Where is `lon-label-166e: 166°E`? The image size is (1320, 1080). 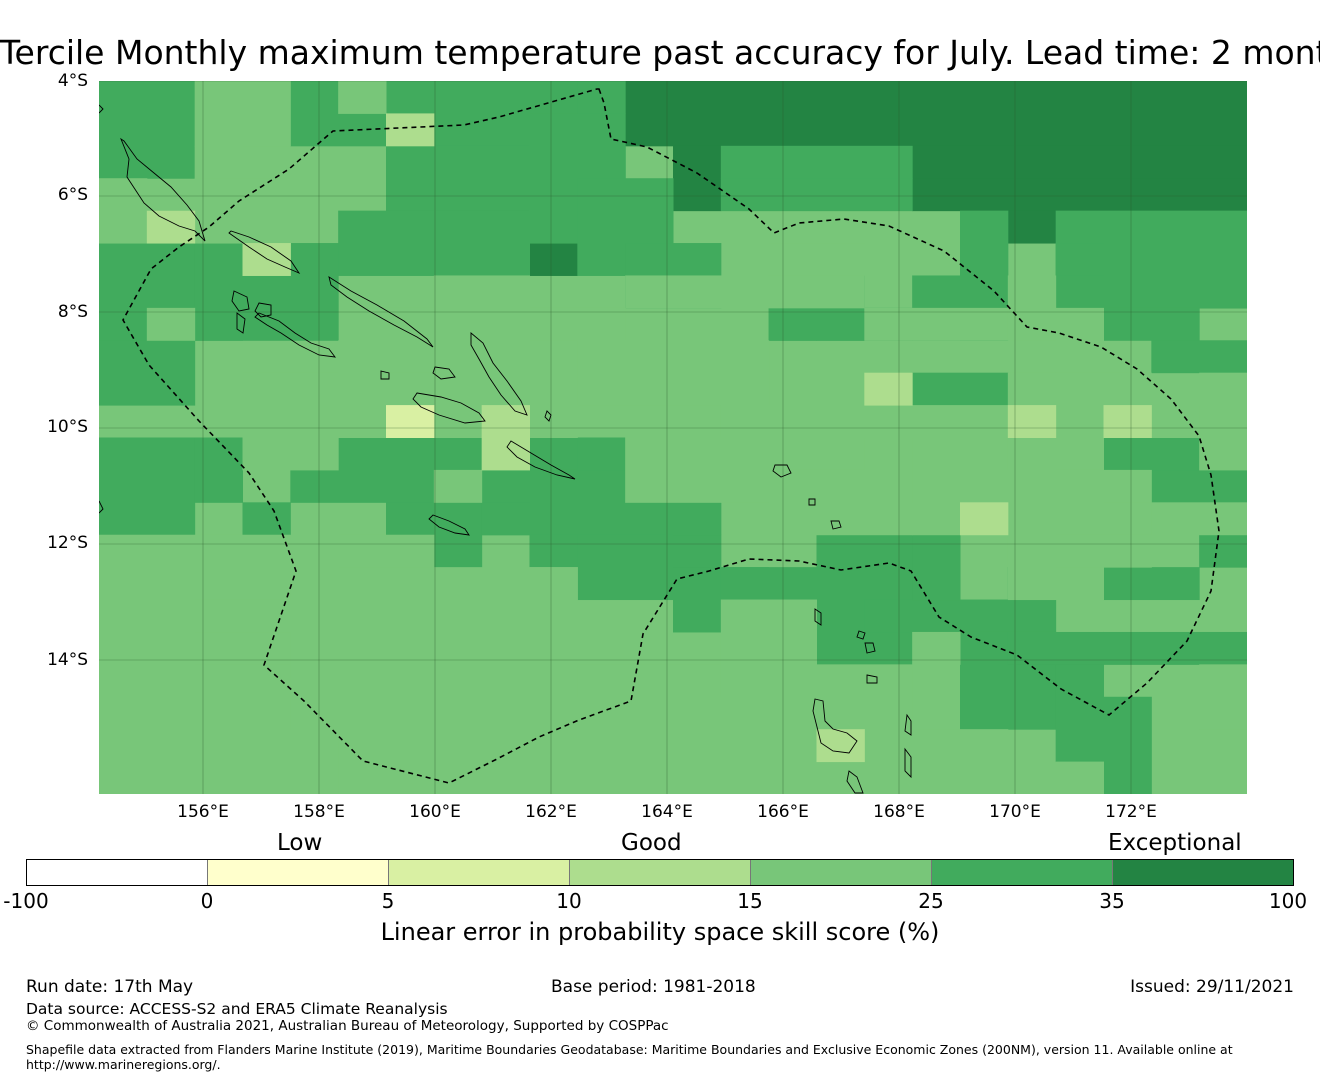 lon-label-166e: 166°E is located at coordinates (783, 812).